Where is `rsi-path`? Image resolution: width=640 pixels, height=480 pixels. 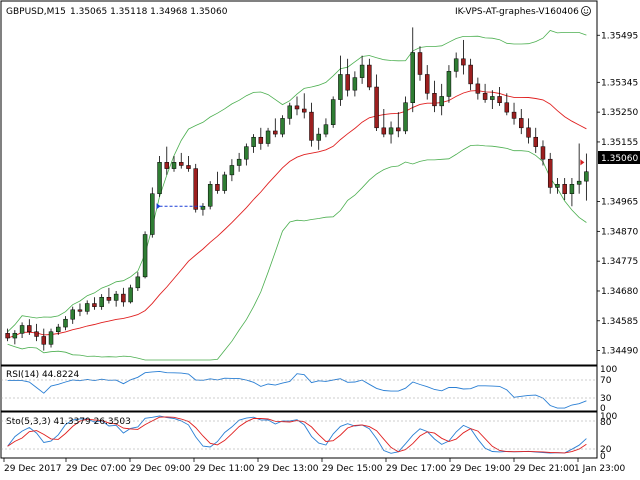
rsi-path is located at coordinates (297, 389).